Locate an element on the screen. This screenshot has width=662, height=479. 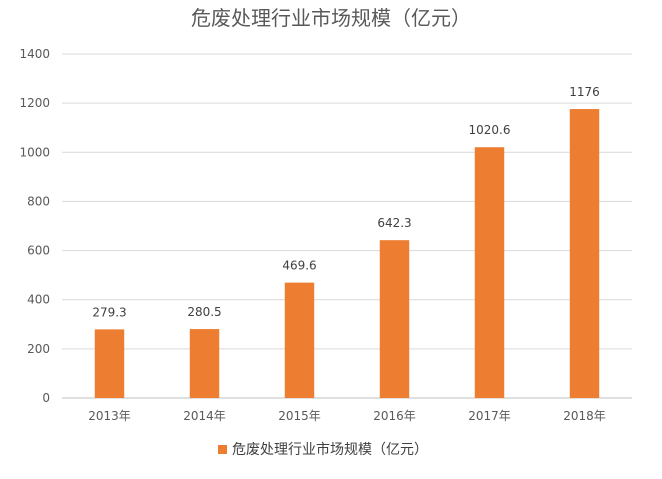
data-label: 469.6 is located at coordinates (299, 266).